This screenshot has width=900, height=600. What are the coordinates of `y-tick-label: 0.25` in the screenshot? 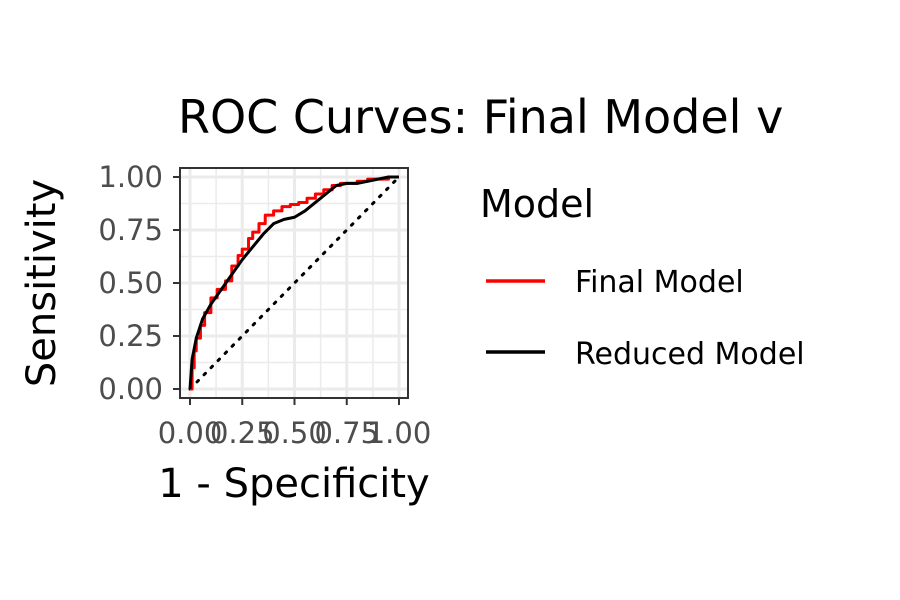 It's located at (130, 336).